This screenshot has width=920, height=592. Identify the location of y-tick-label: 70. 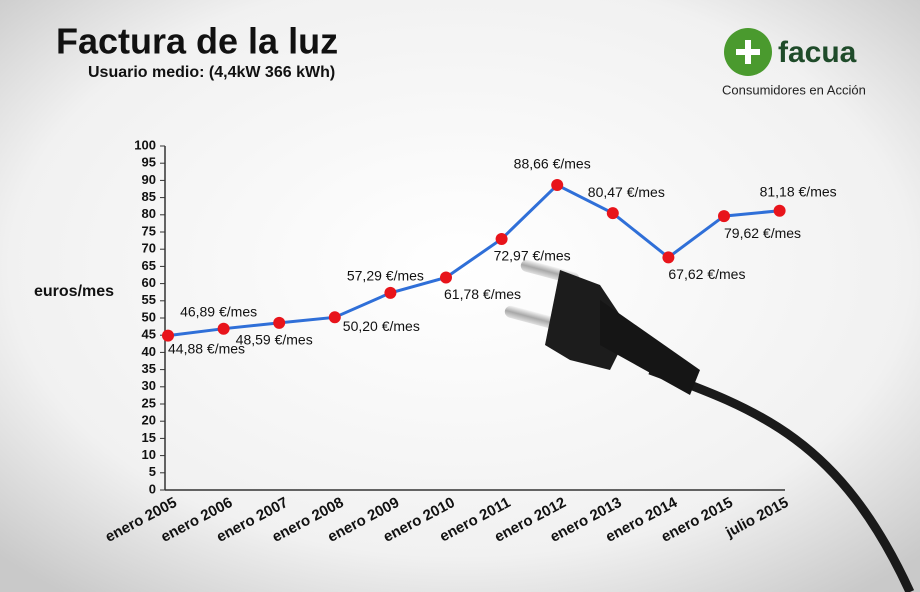
(149, 248).